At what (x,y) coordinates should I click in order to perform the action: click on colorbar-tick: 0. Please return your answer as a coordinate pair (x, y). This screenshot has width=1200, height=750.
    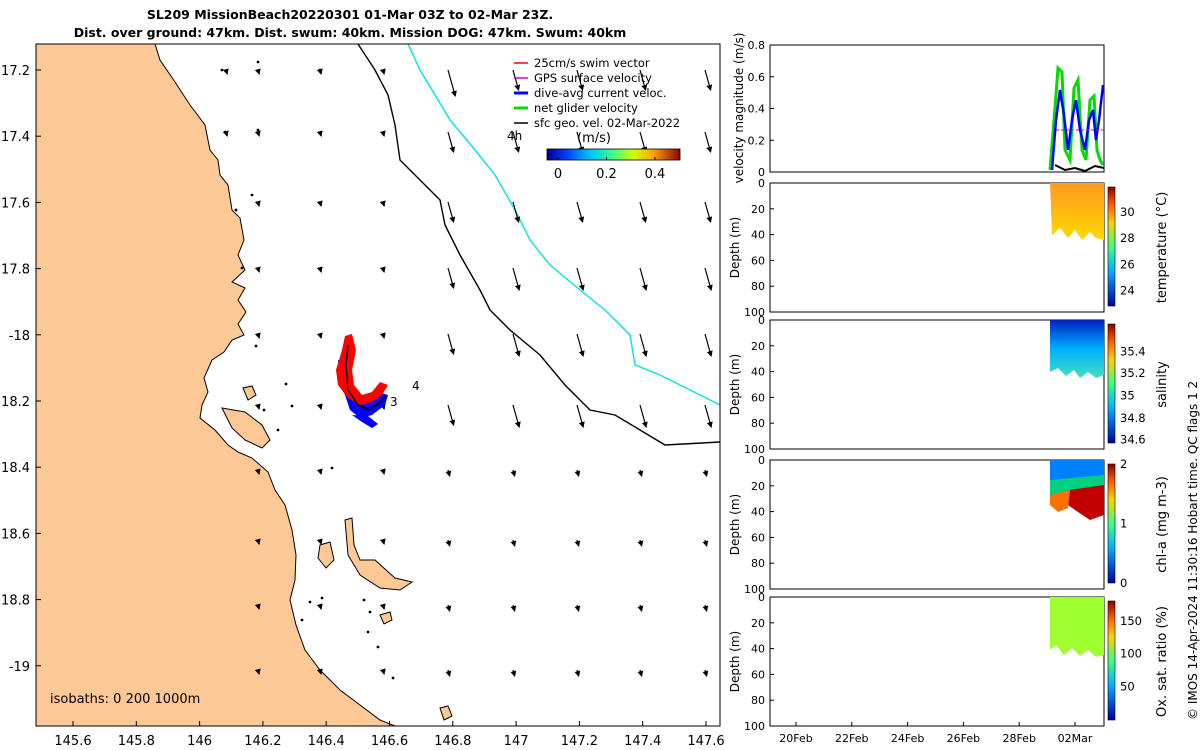
    Looking at the image, I should click on (558, 174).